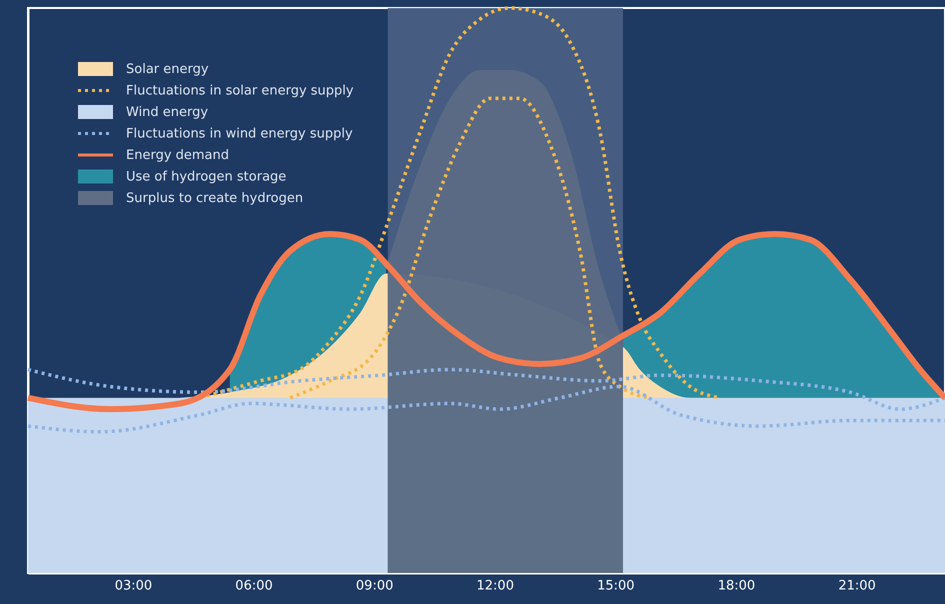  Describe the element at coordinates (167, 69) in the screenshot. I see `legend-label: Solar energy` at that location.